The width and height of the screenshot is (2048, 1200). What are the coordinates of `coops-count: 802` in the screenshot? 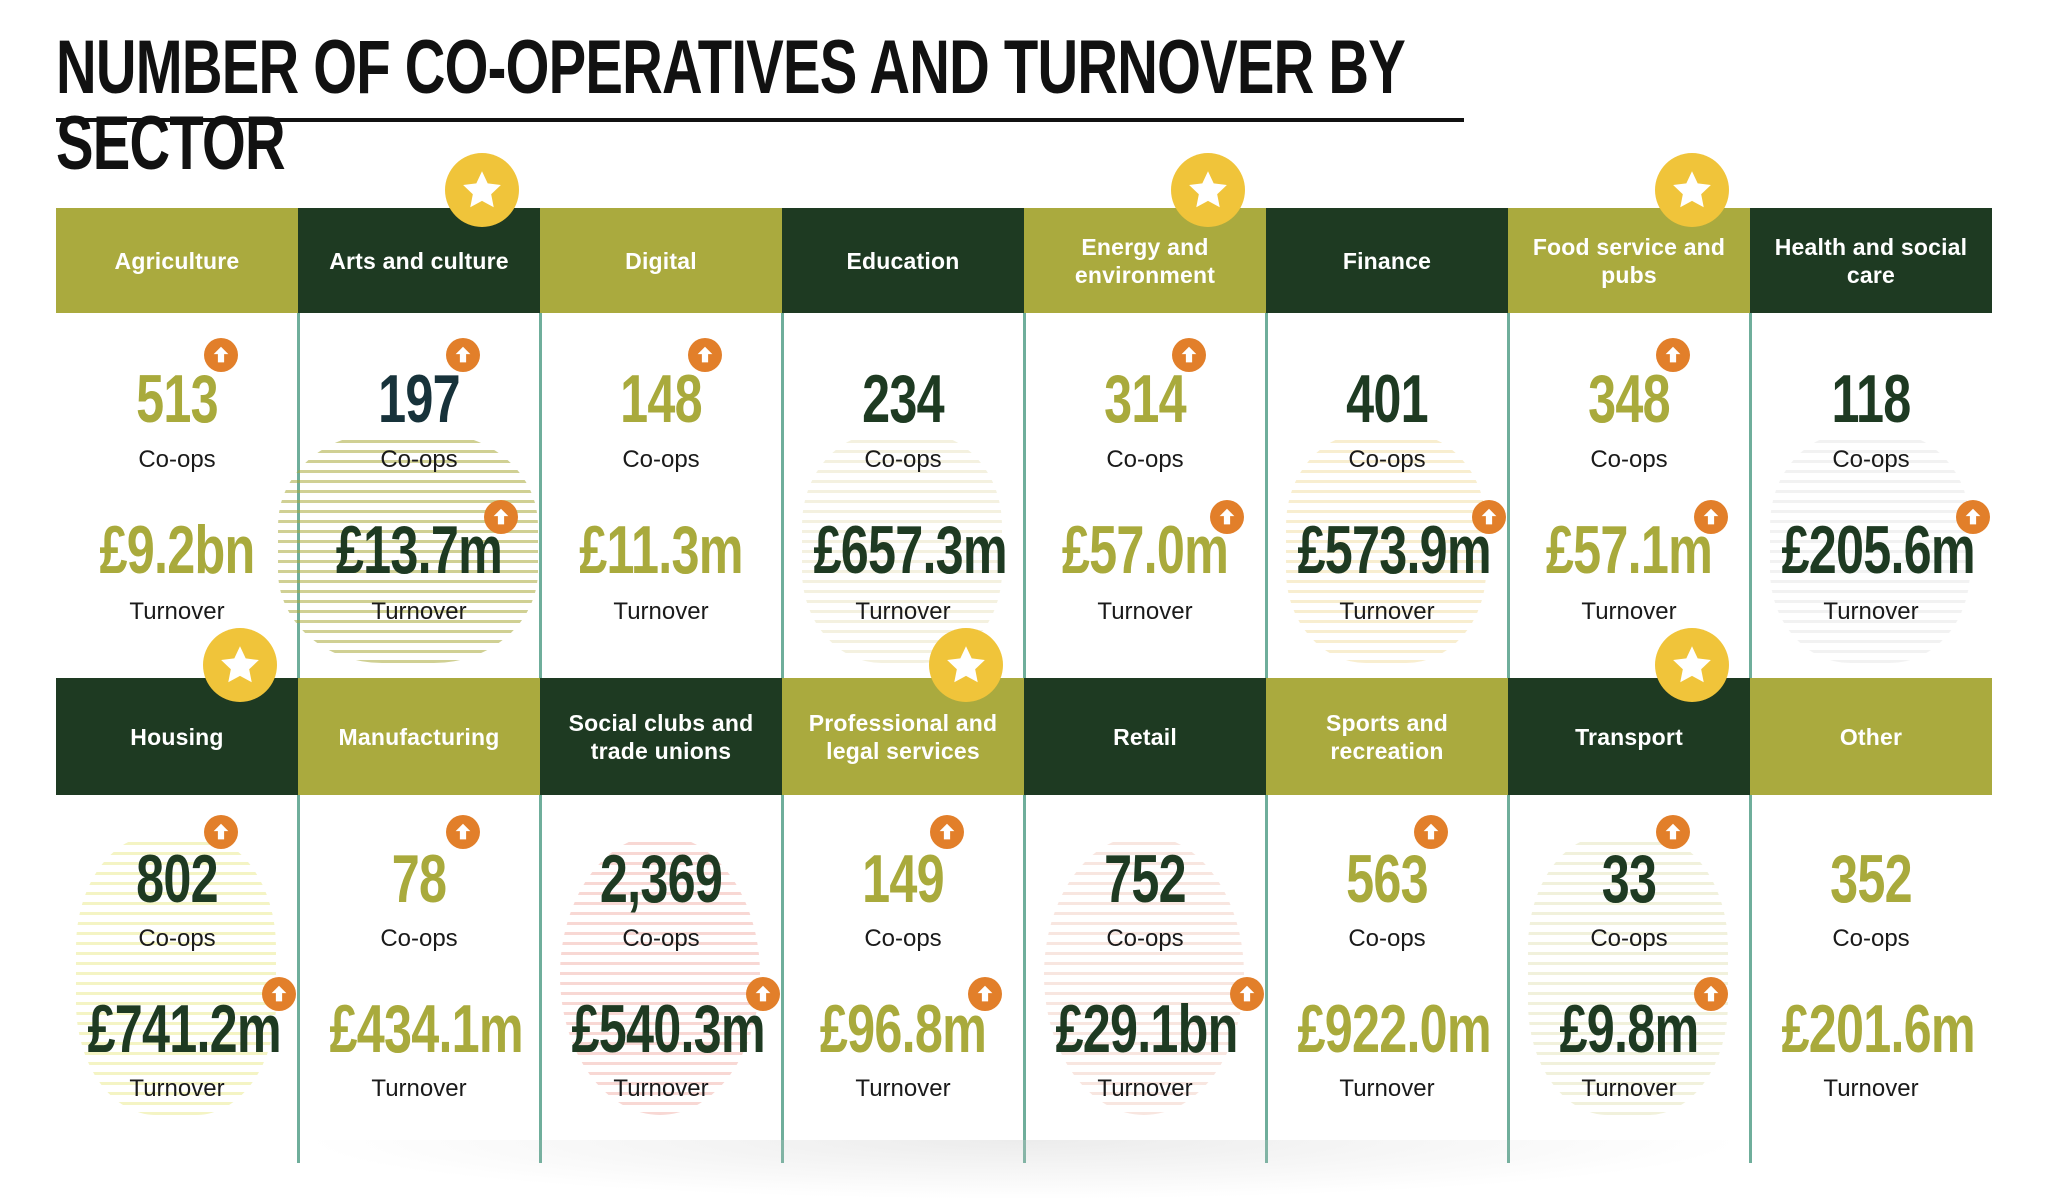 It's located at (177, 879).